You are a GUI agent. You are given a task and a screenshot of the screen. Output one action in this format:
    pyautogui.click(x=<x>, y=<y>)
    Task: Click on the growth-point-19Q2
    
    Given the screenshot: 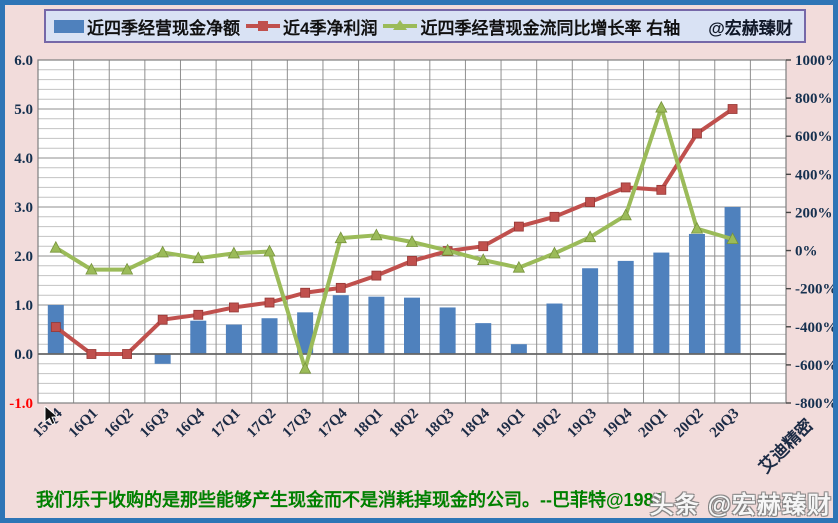 What is the action you would take?
    pyautogui.click(x=554, y=252)
    